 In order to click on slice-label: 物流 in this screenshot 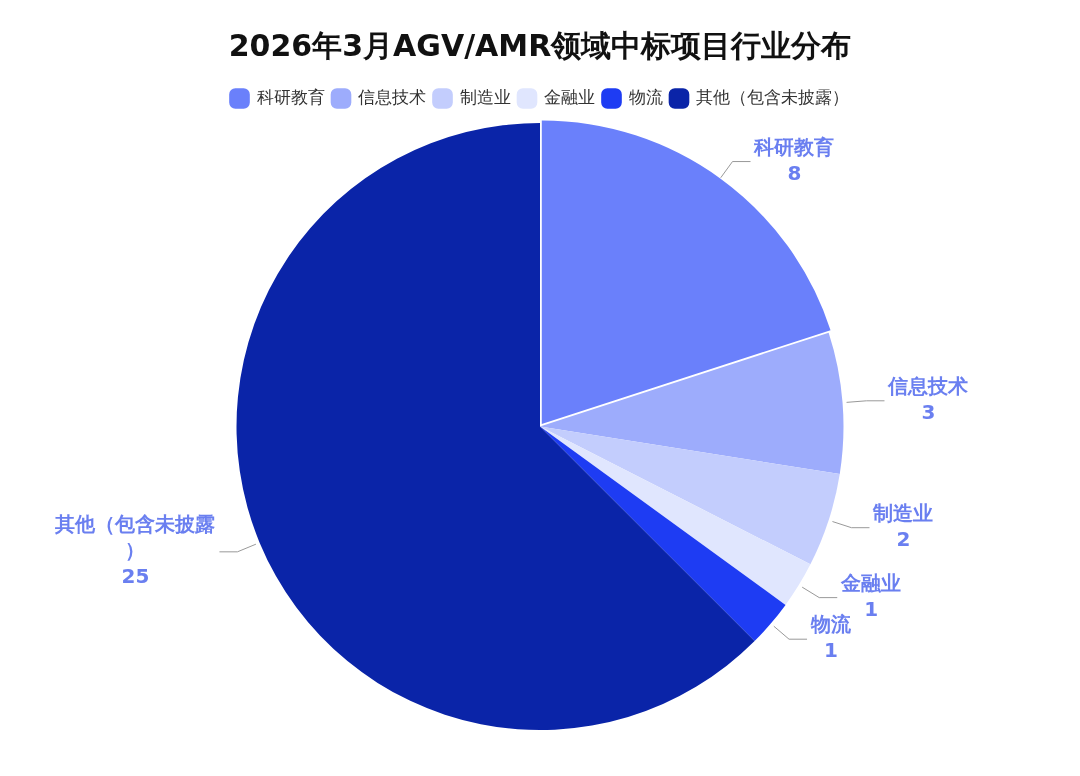, I will do `click(831, 624)`.